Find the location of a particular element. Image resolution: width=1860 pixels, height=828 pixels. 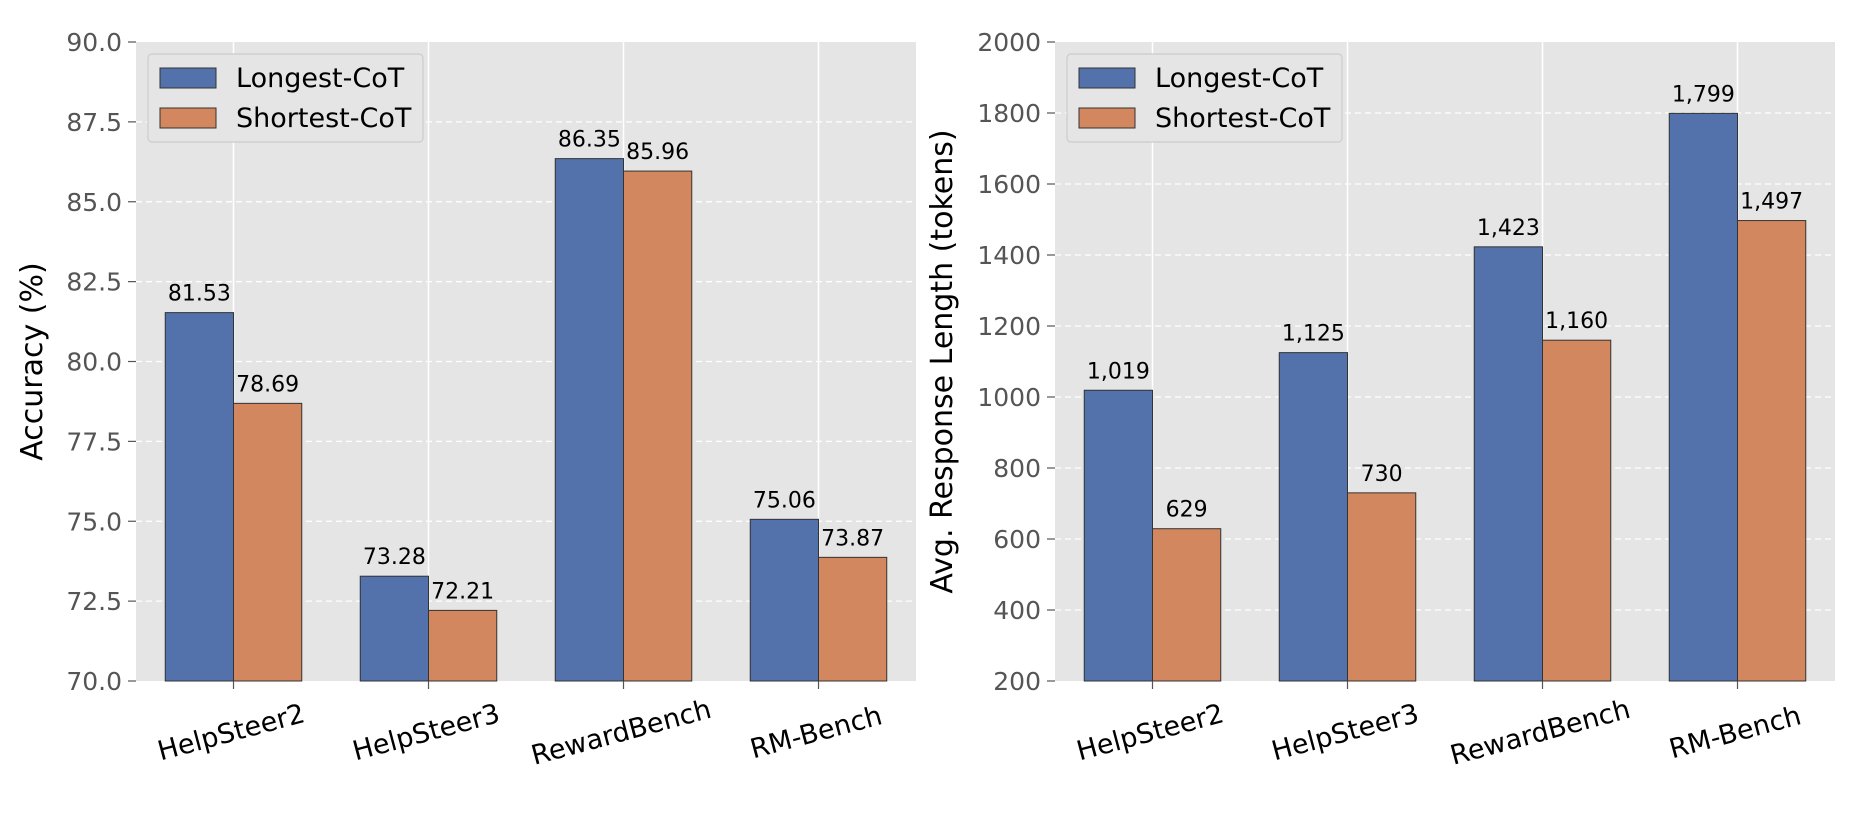

bar-value-label: 72.21 is located at coordinates (462, 591).